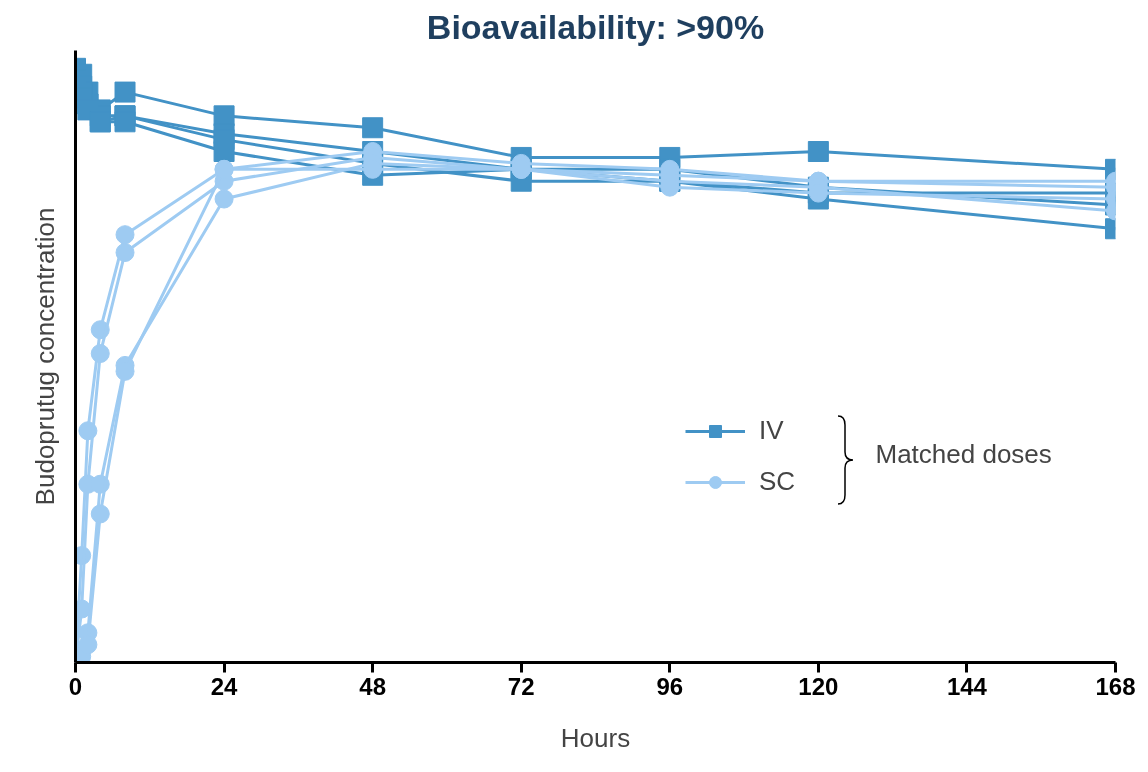  Describe the element at coordinates (967, 686) in the screenshot. I see `x-tick-label: 144` at that location.